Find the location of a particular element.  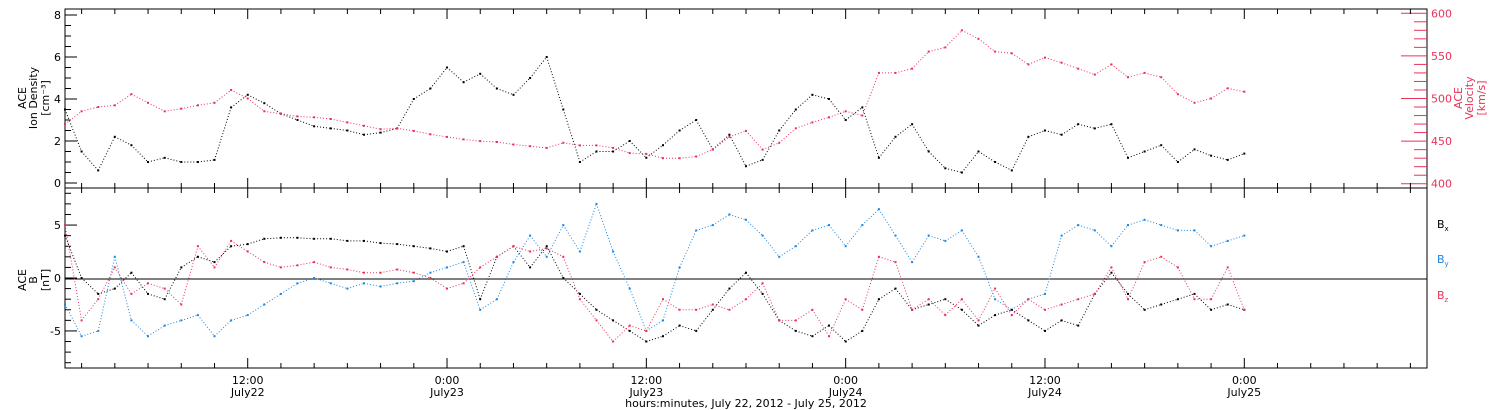

density-axis-title-line3: [cm⁻³] is located at coordinates (45, 98).